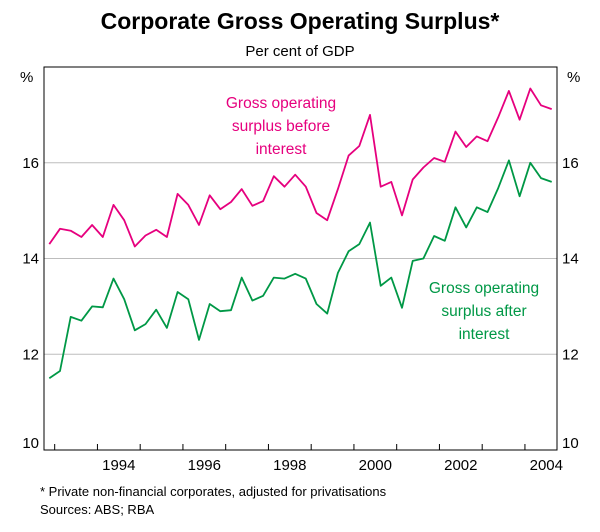  I want to click on series-label-before-interest: Gross operating surplus before interest, so click(281, 126).